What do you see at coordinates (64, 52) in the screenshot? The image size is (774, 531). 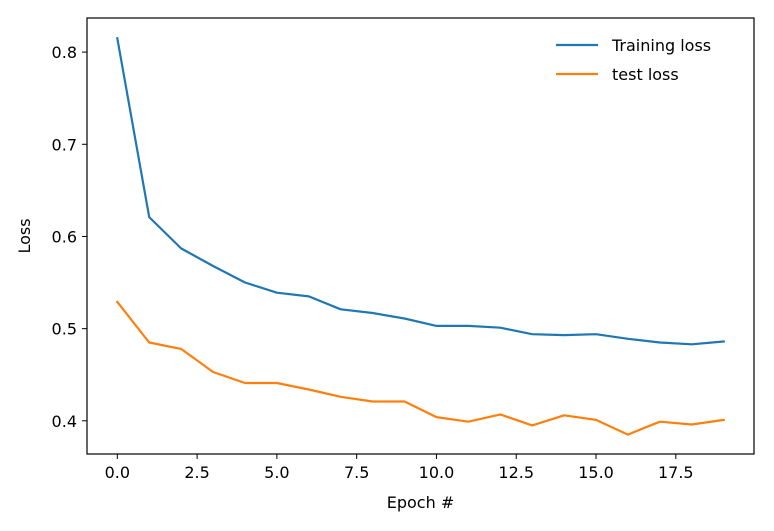 I see `y-tick-label: 0.8` at bounding box center [64, 52].